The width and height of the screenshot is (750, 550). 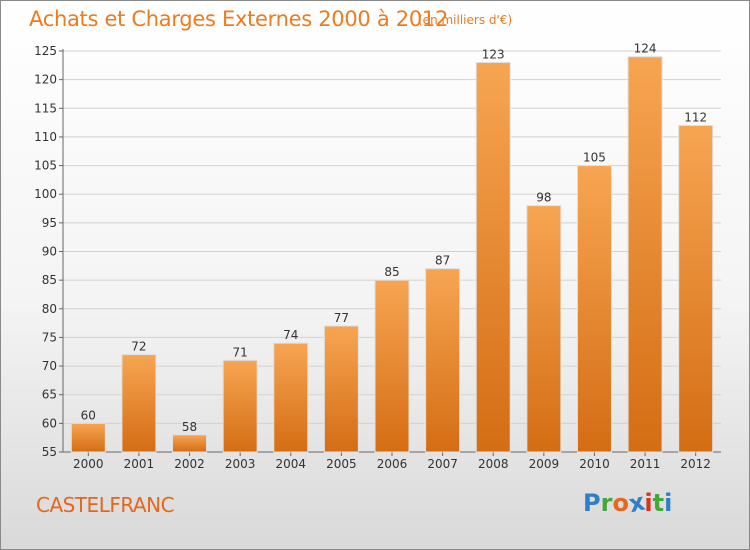 I want to click on logo-letter: t, so click(x=658, y=503).